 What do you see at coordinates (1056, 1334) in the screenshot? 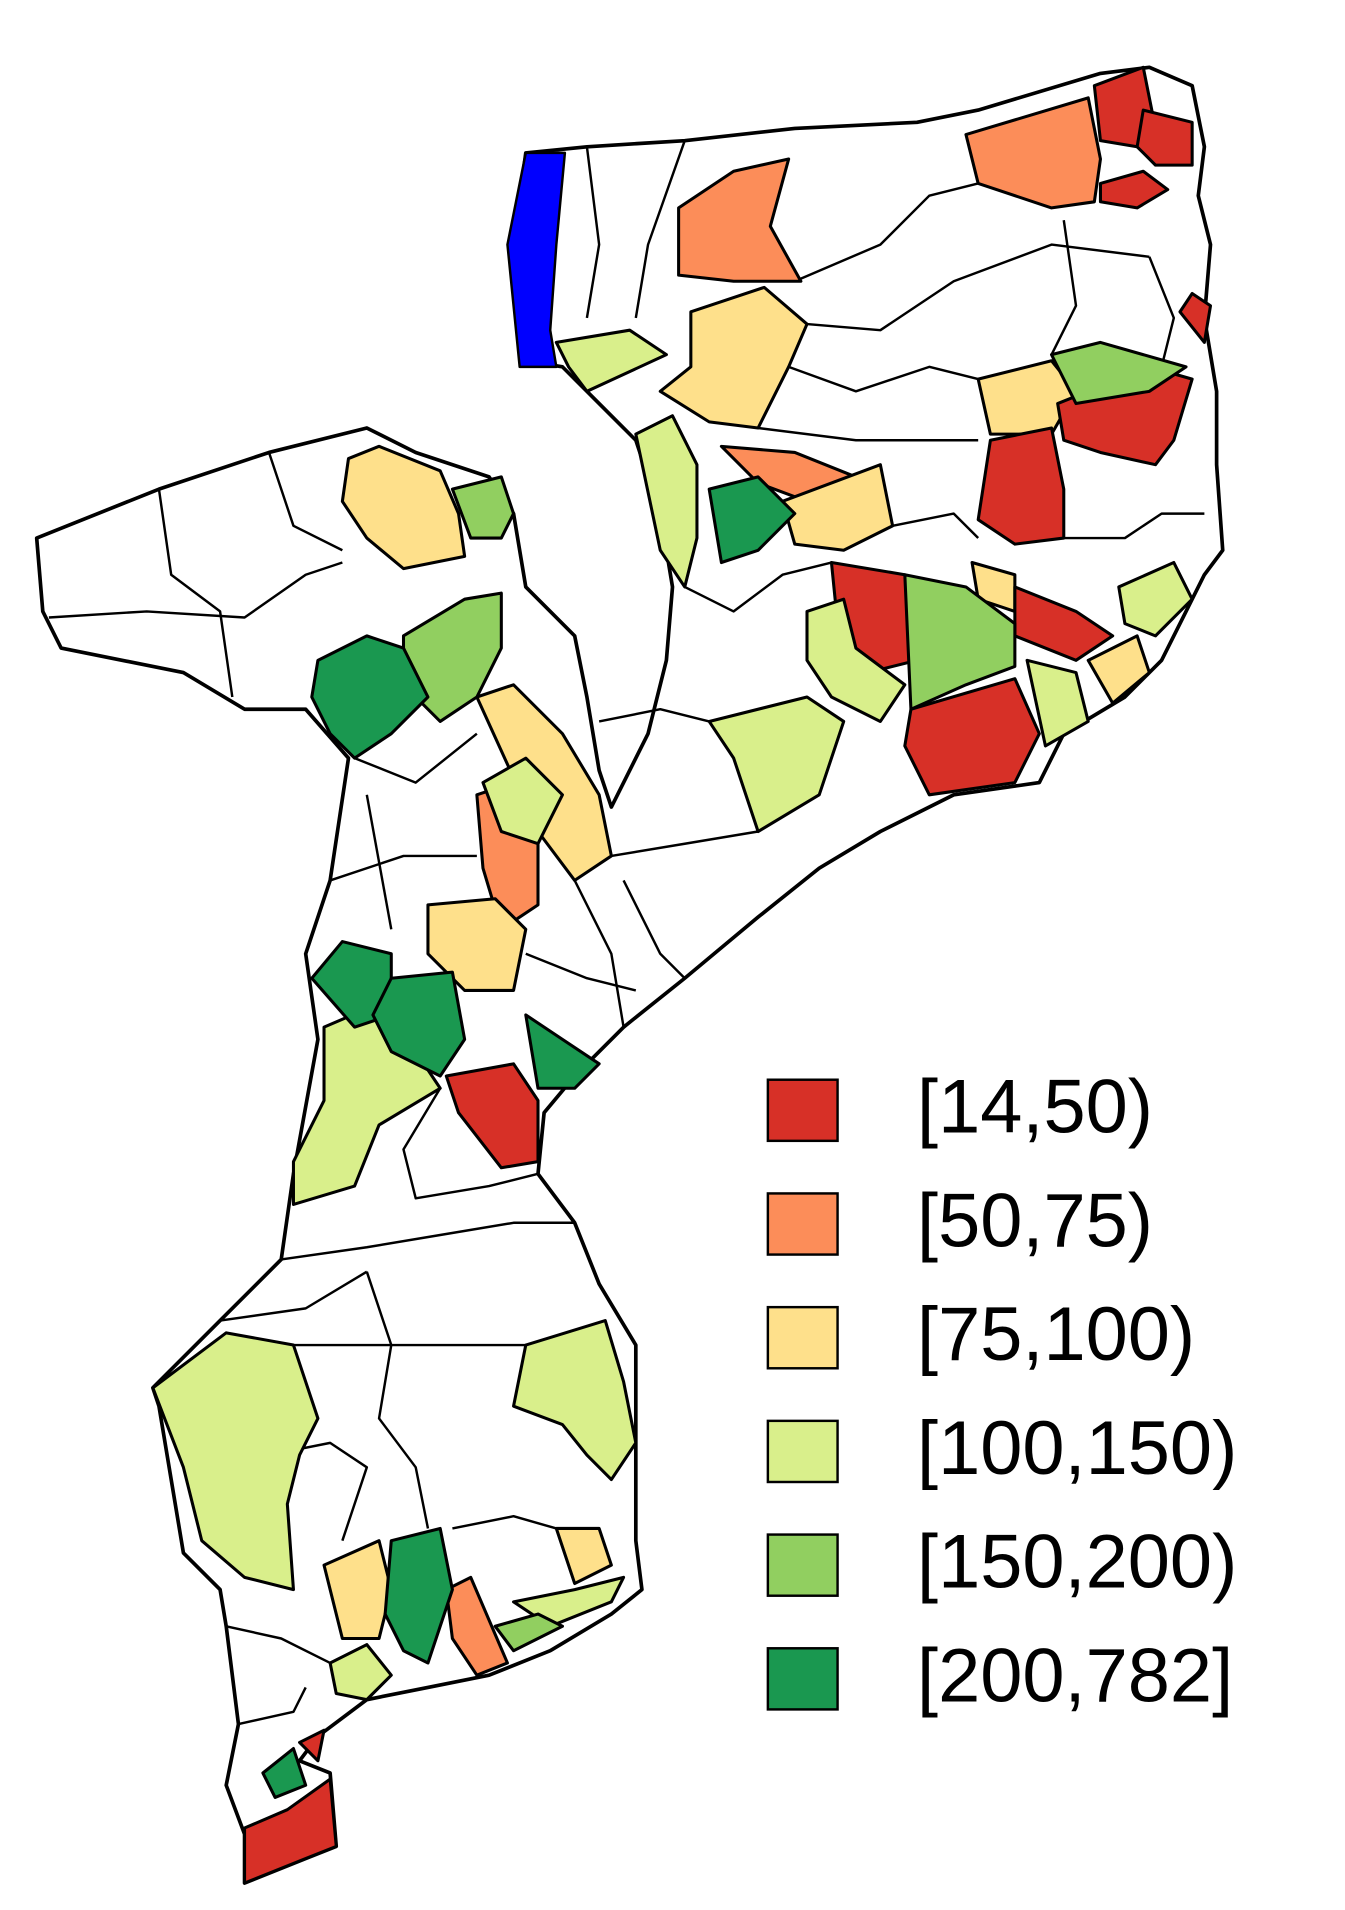
I see `legend-label: [75,100)` at bounding box center [1056, 1334].